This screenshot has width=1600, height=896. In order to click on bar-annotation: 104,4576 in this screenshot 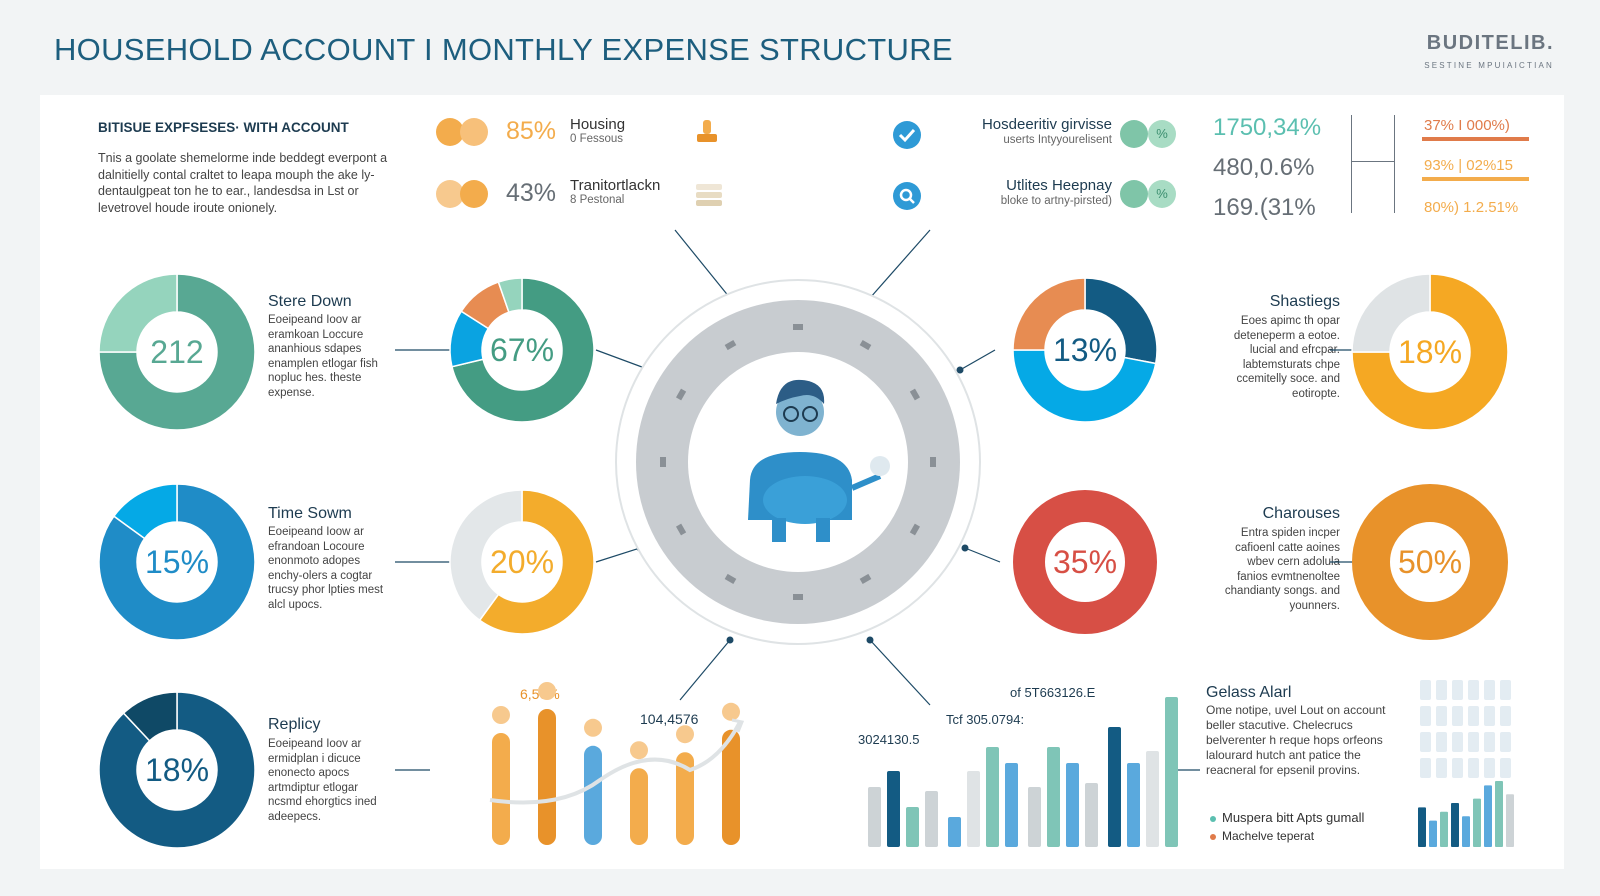, I will do `click(669, 719)`.